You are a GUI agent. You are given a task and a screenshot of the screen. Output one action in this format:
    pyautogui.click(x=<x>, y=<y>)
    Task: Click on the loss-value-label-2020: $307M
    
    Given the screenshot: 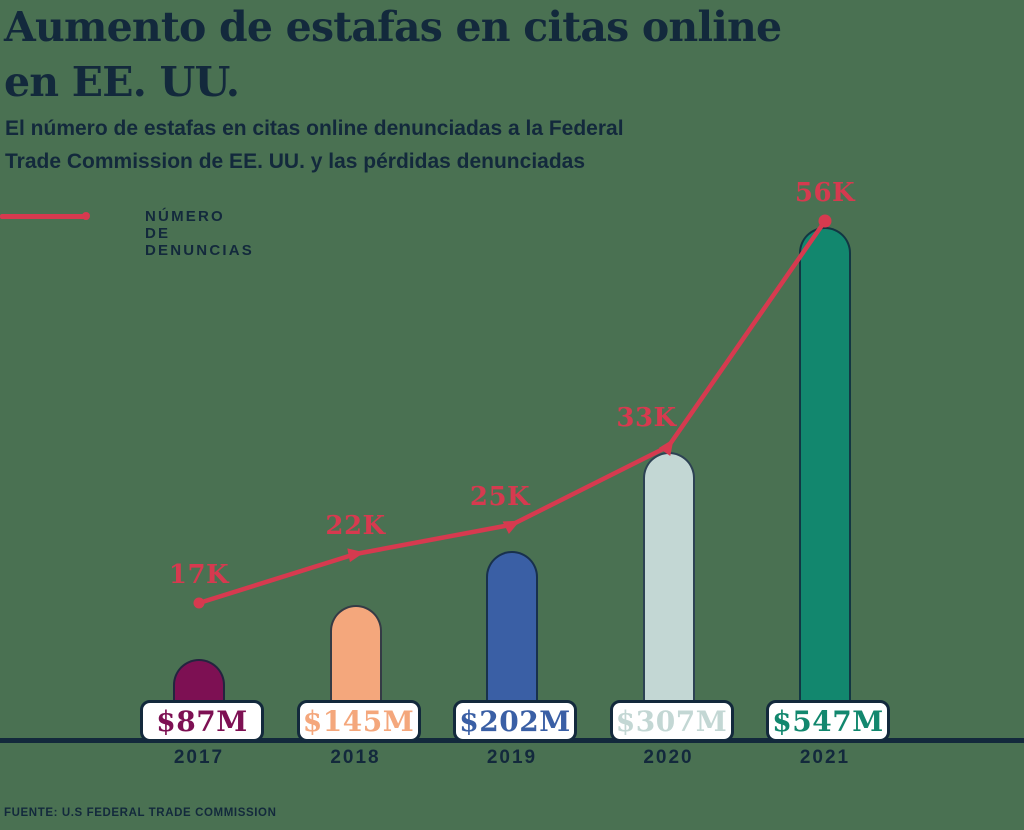 What is the action you would take?
    pyautogui.click(x=671, y=721)
    